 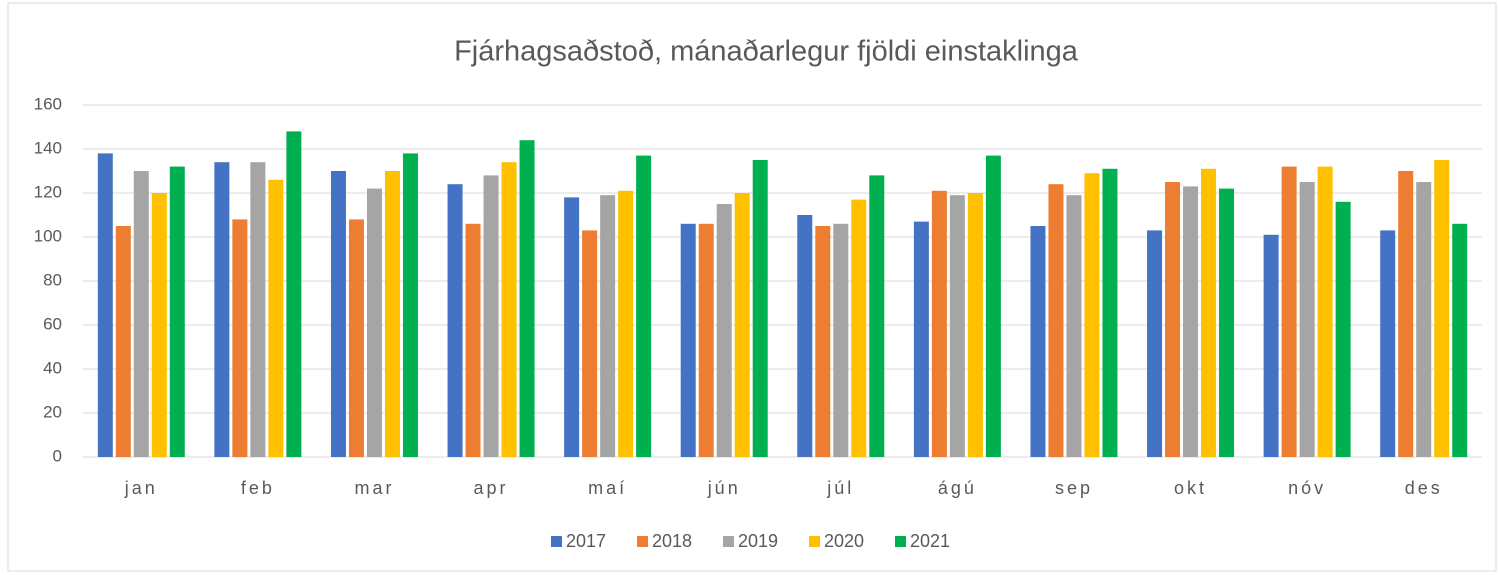 What do you see at coordinates (52, 411) in the screenshot?
I see `y-tick-label: 20` at bounding box center [52, 411].